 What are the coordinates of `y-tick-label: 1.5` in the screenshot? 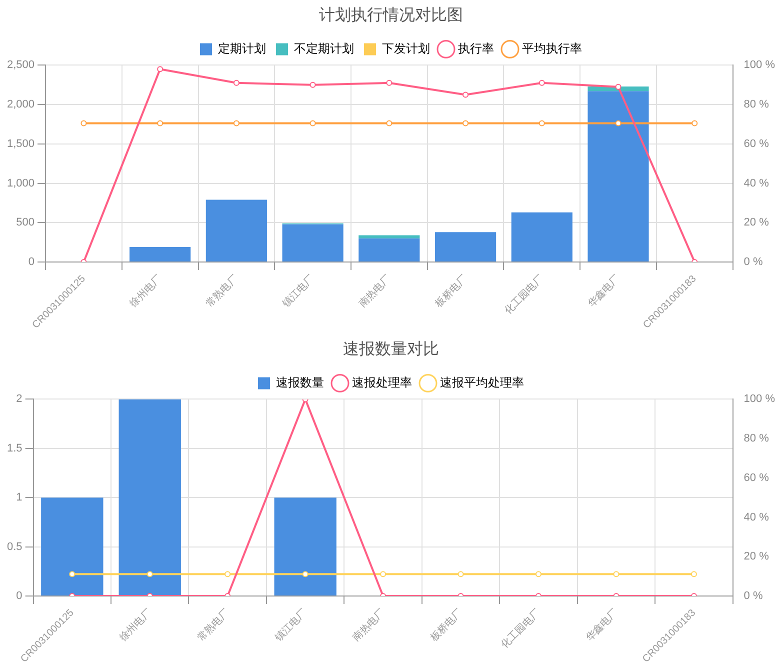 It's located at (14, 448).